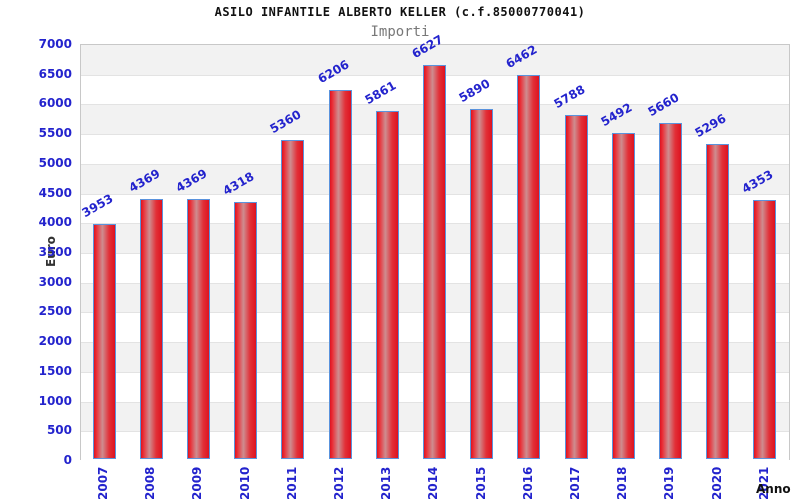 Image resolution: width=800 pixels, height=500 pixels. Describe the element at coordinates (55, 400) in the screenshot. I see `y-tick-label: 1000` at that location.